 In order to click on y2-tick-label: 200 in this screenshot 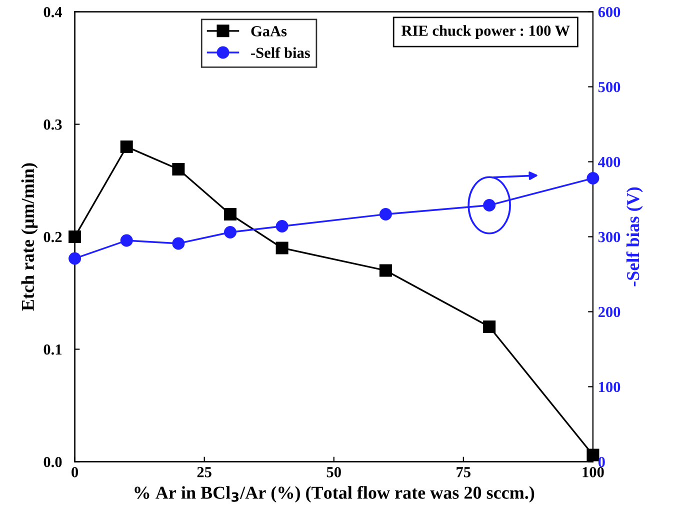, I will do `click(609, 312)`.